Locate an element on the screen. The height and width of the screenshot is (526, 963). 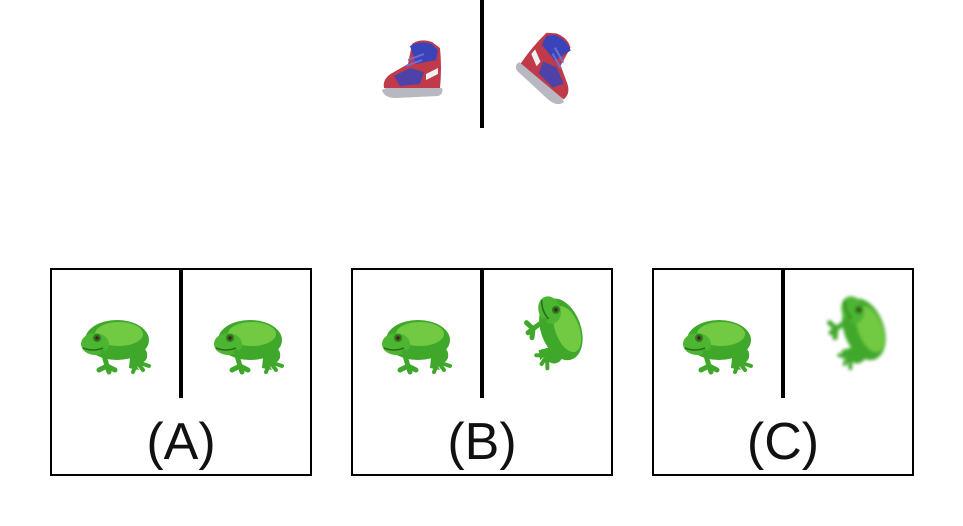
option-c: (C) is located at coordinates (783, 372).